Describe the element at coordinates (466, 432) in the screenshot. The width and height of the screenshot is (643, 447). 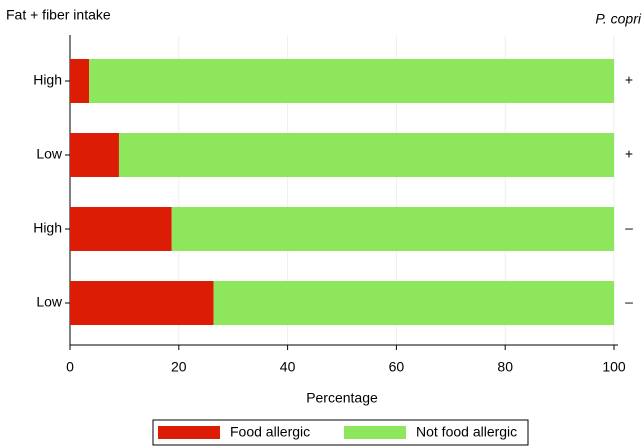
I see `legend-label: Not food allergic` at that location.